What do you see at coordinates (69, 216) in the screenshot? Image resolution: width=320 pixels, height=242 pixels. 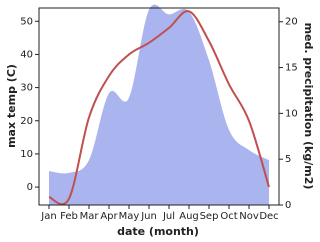 I see `x-tick-label: Feb` at bounding box center [69, 216].